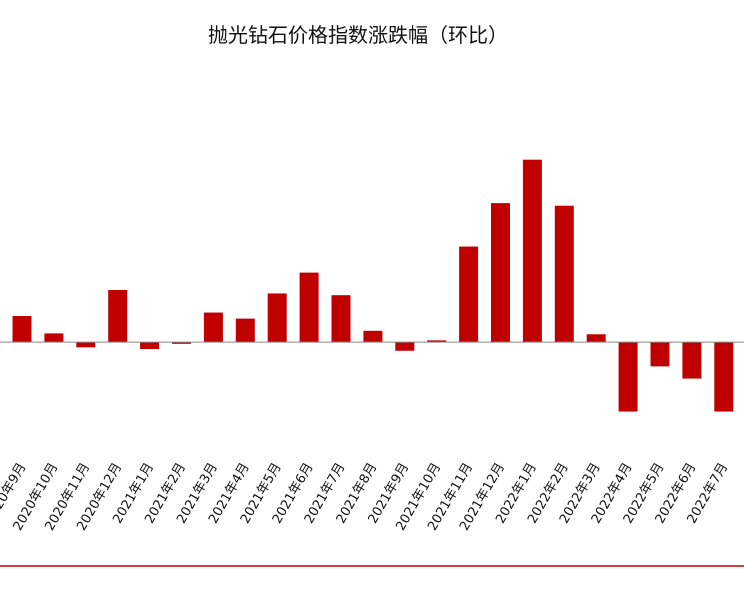 Image resolution: width=744 pixels, height=594 pixels. I want to click on chart-title: 抛光钻石价格指数涨跌幅（环比）, so click(358, 35).